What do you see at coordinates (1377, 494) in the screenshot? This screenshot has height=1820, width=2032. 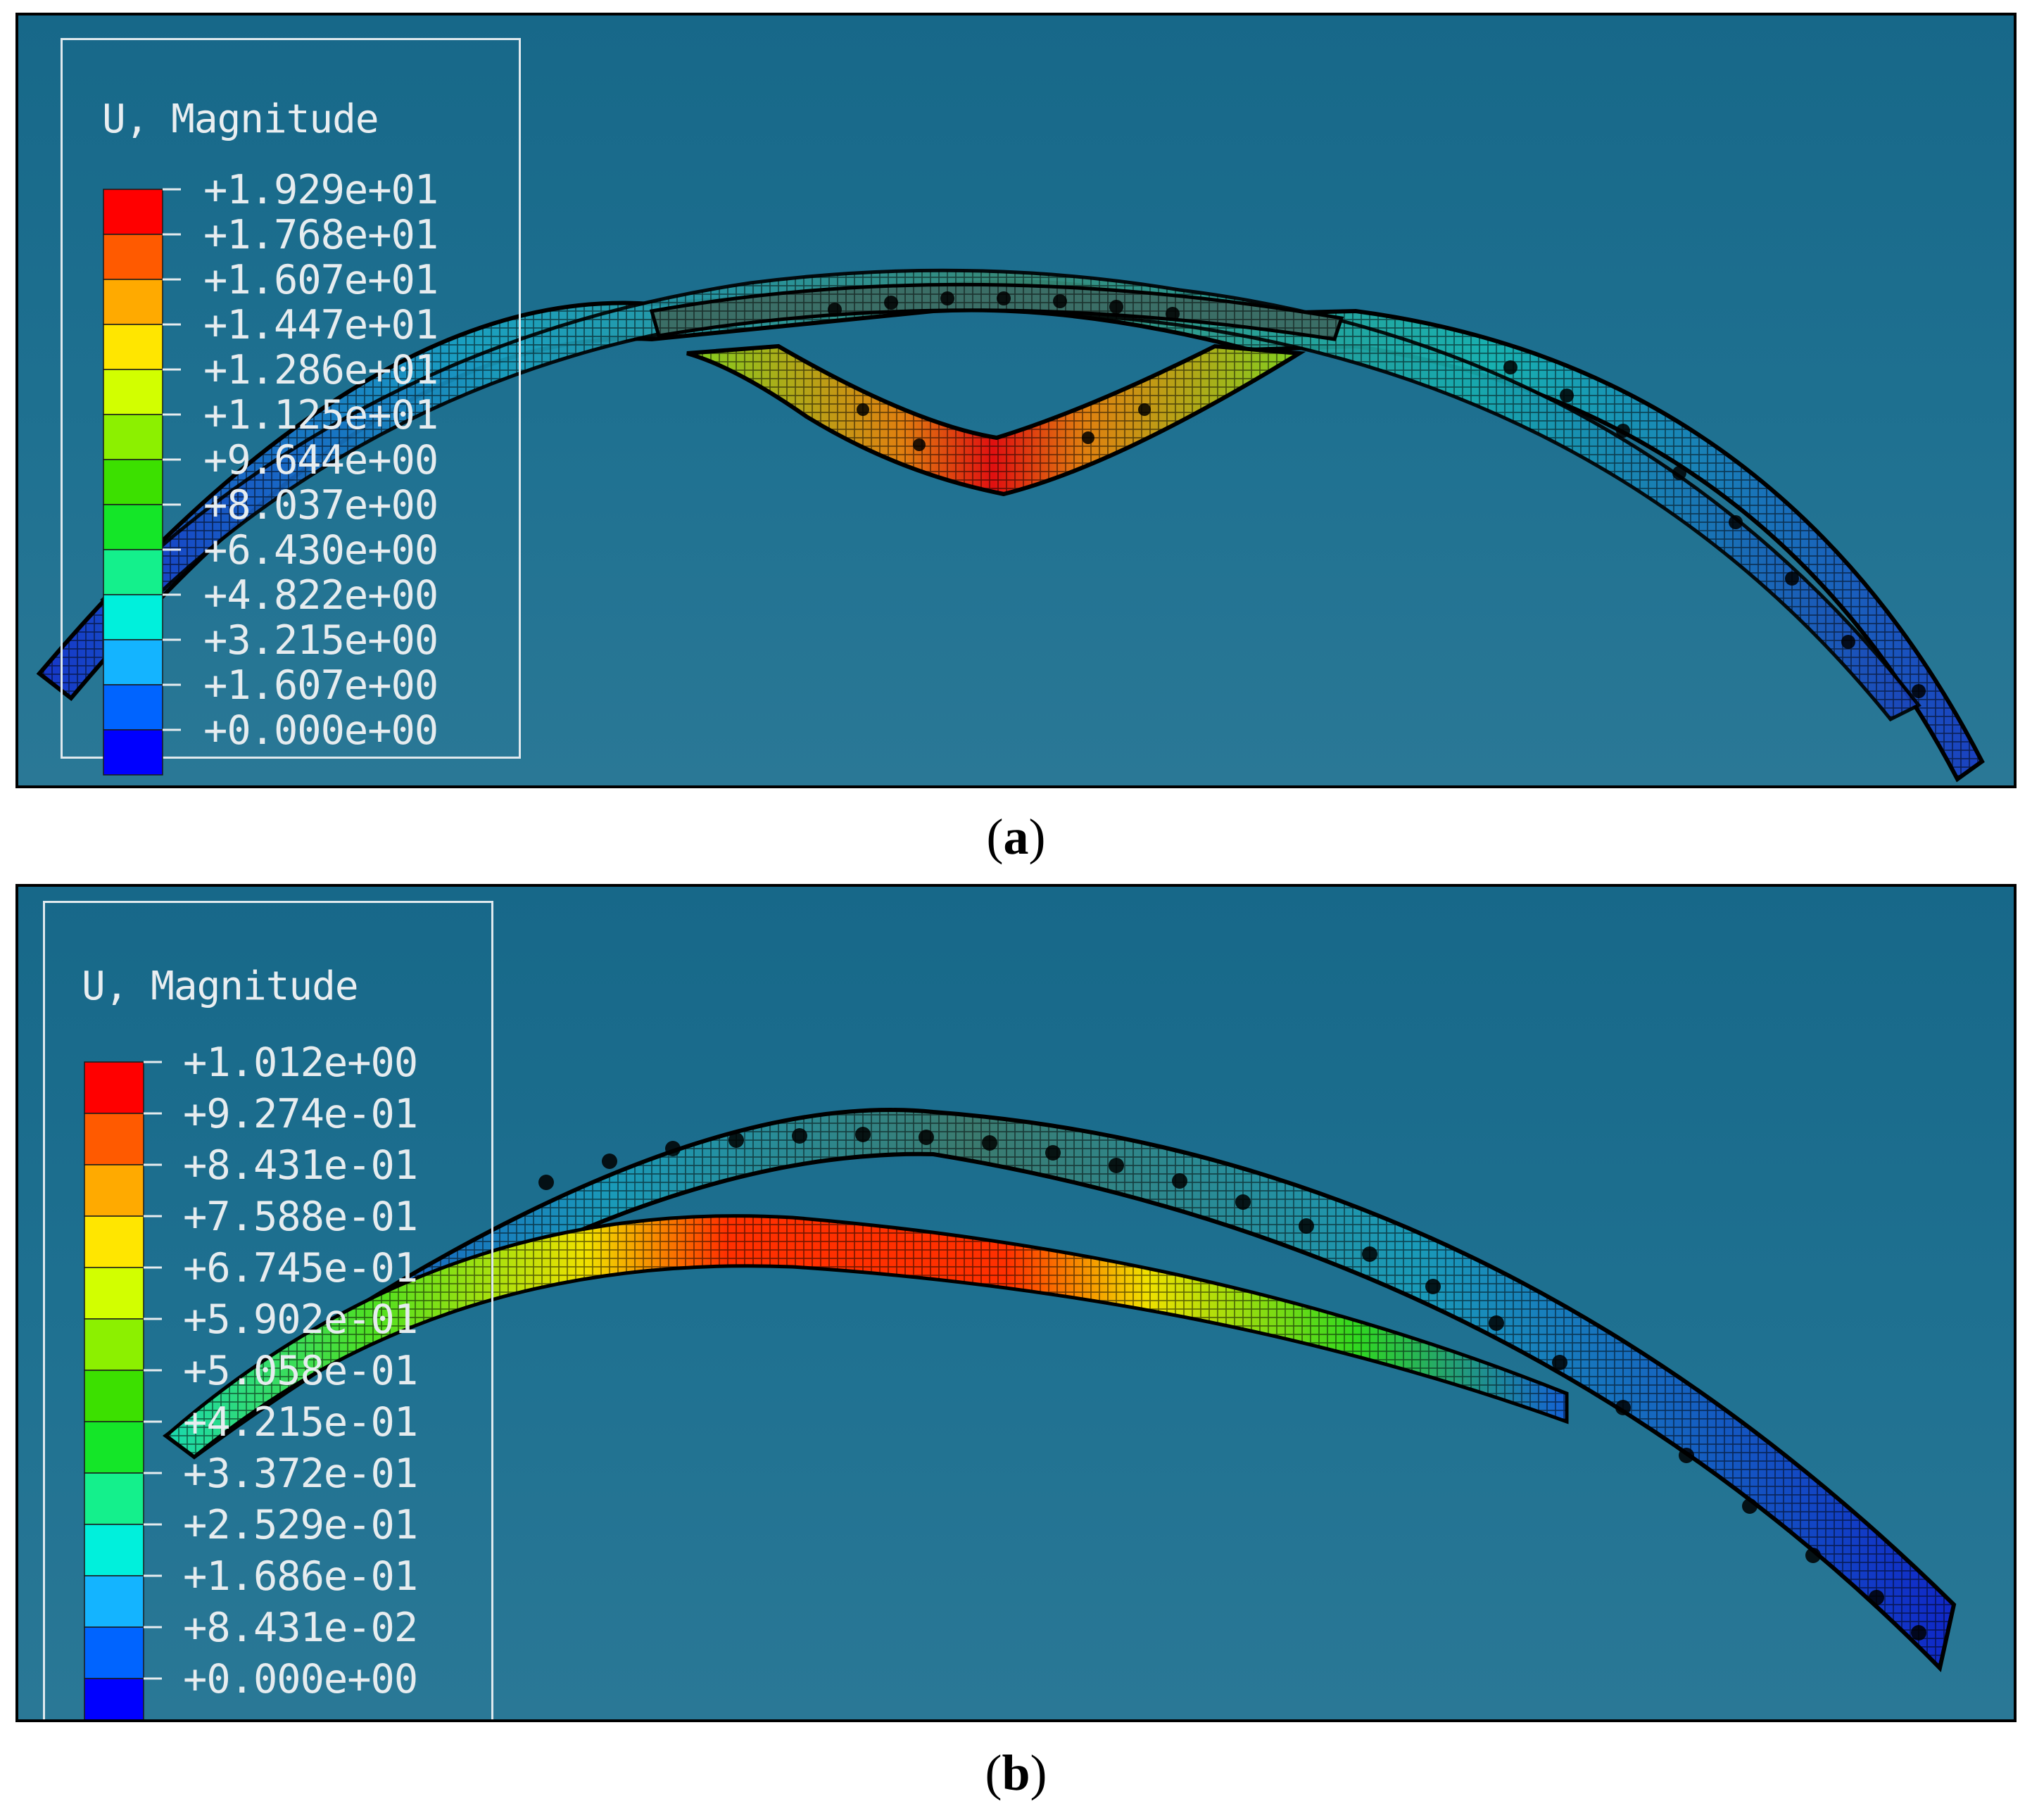 I see `web-holes-a` at bounding box center [1377, 494].